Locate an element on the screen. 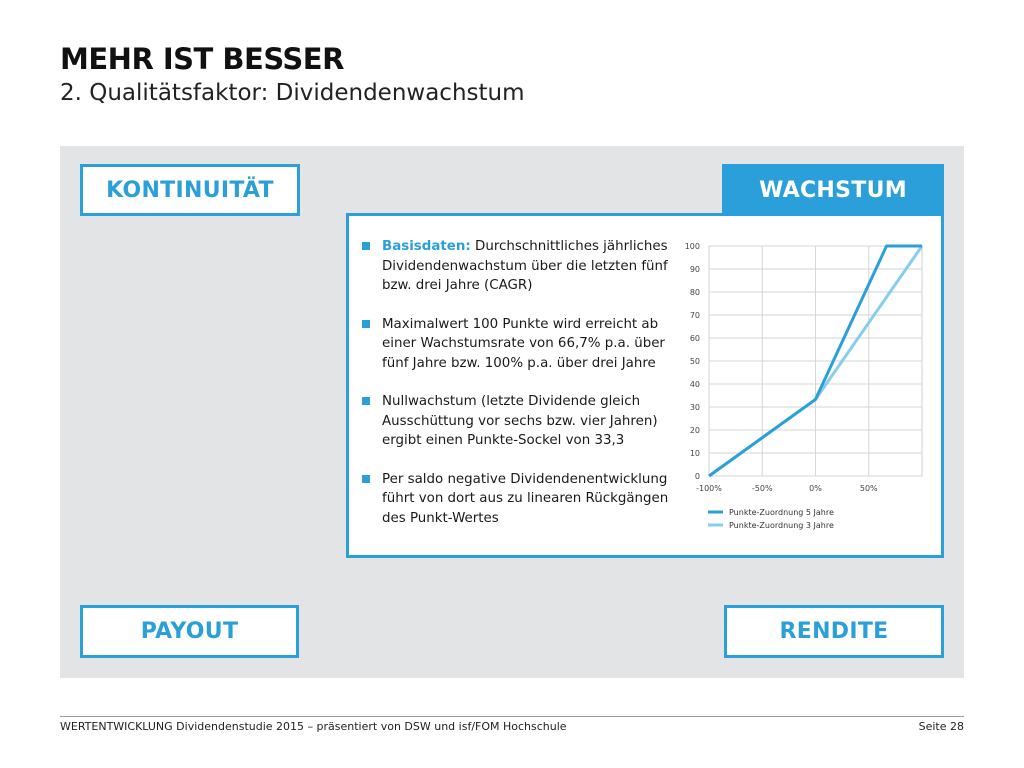 The image size is (1024, 768). page-number: Seite 28 is located at coordinates (941, 726).